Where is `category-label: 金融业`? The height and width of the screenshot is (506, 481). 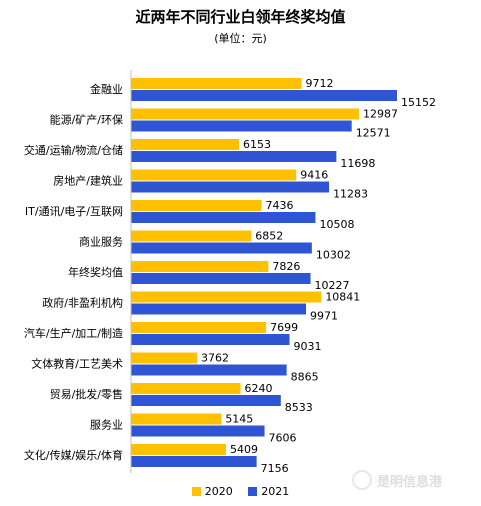
category-label: 金融业 is located at coordinates (106, 89).